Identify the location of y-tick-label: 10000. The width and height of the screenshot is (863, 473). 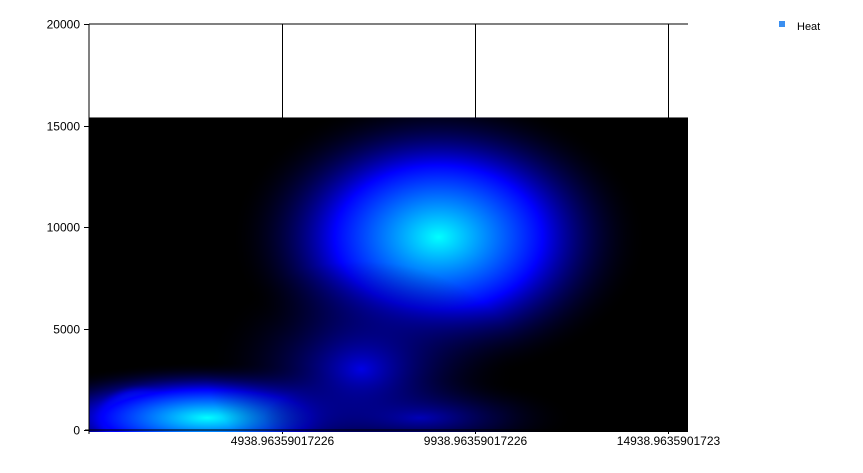
(64, 228).